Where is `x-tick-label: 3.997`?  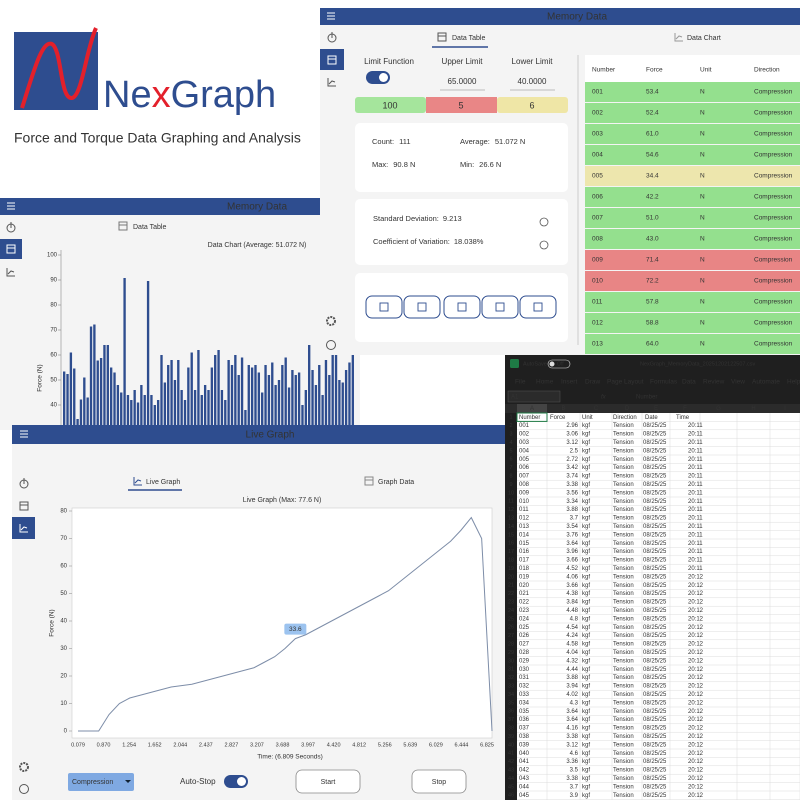
x-tick-label: 3.997 is located at coordinates (308, 745).